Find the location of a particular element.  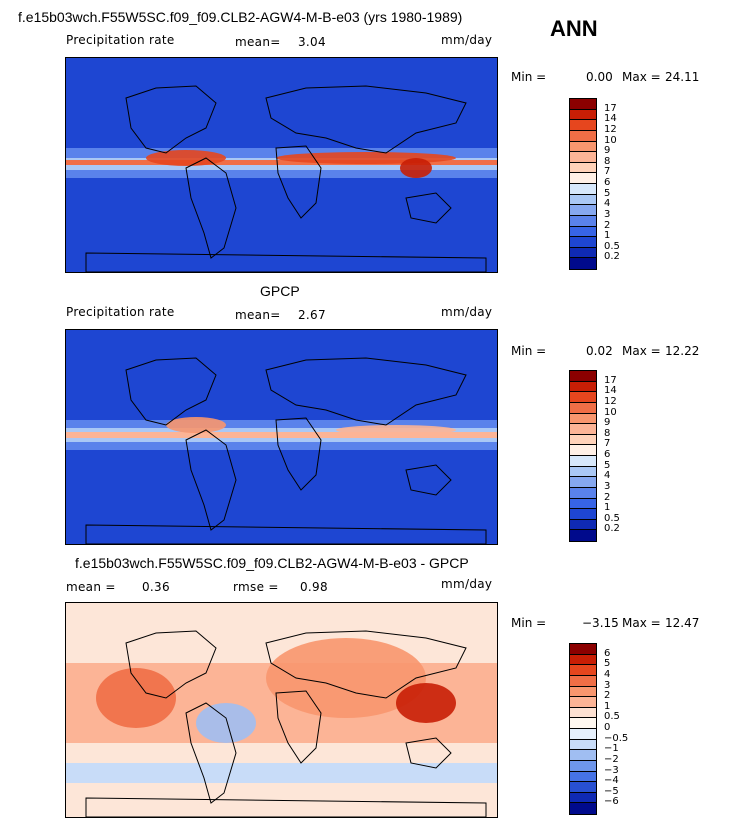

panel-2-max-value: 12.22 is located at coordinates (682, 351).